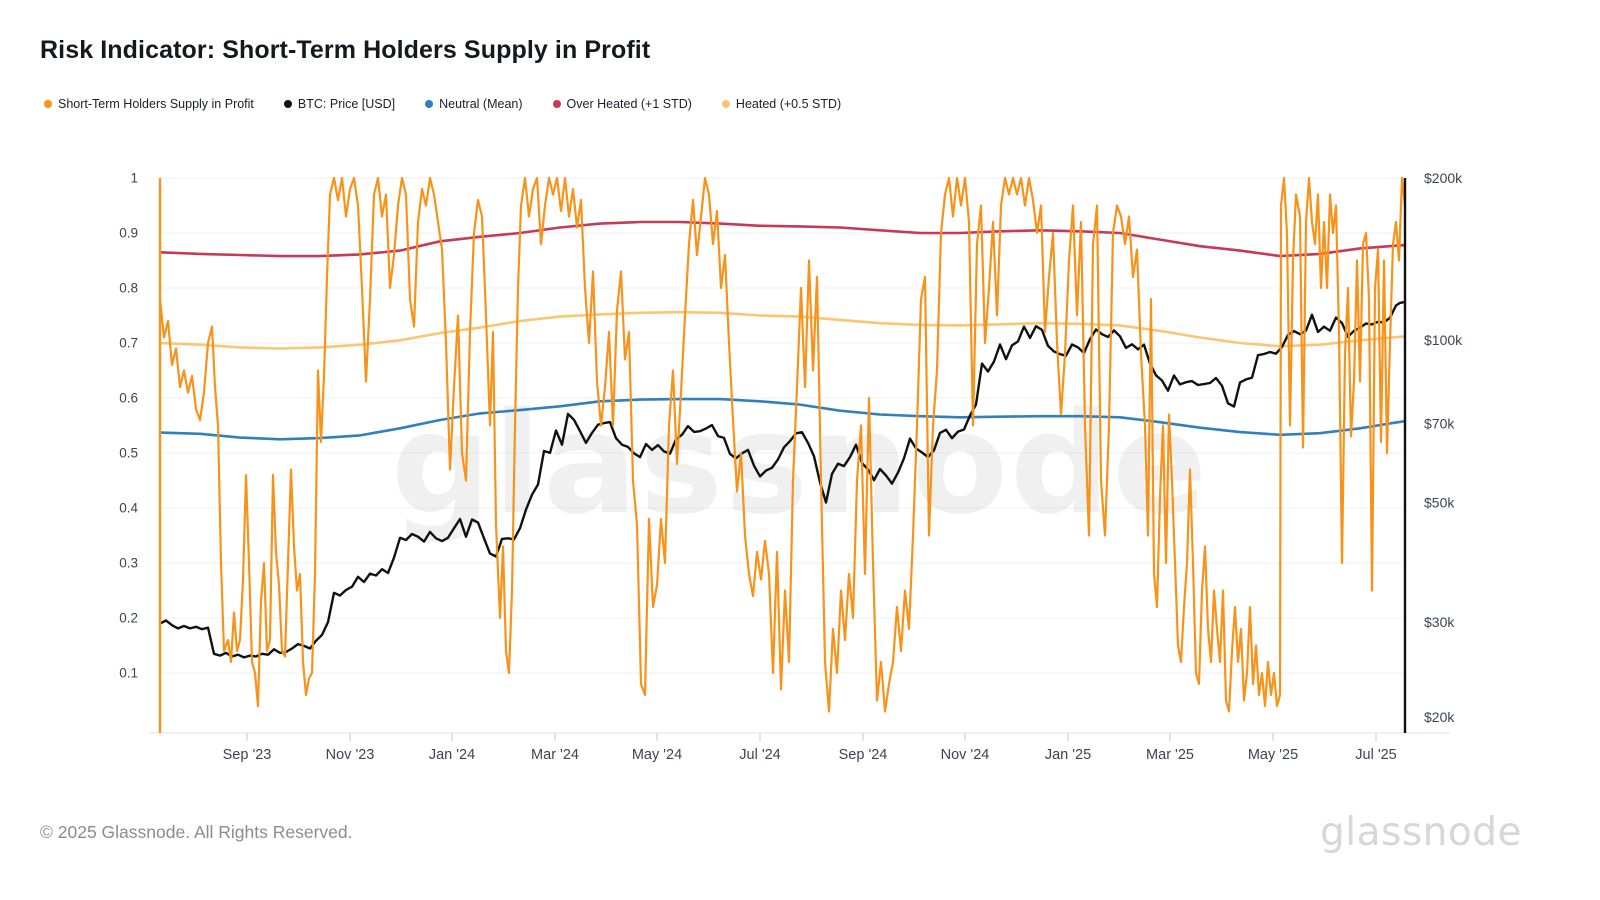 The height and width of the screenshot is (900, 1600). What do you see at coordinates (128, 398) in the screenshot?
I see `left-axis-label: 0.6` at bounding box center [128, 398].